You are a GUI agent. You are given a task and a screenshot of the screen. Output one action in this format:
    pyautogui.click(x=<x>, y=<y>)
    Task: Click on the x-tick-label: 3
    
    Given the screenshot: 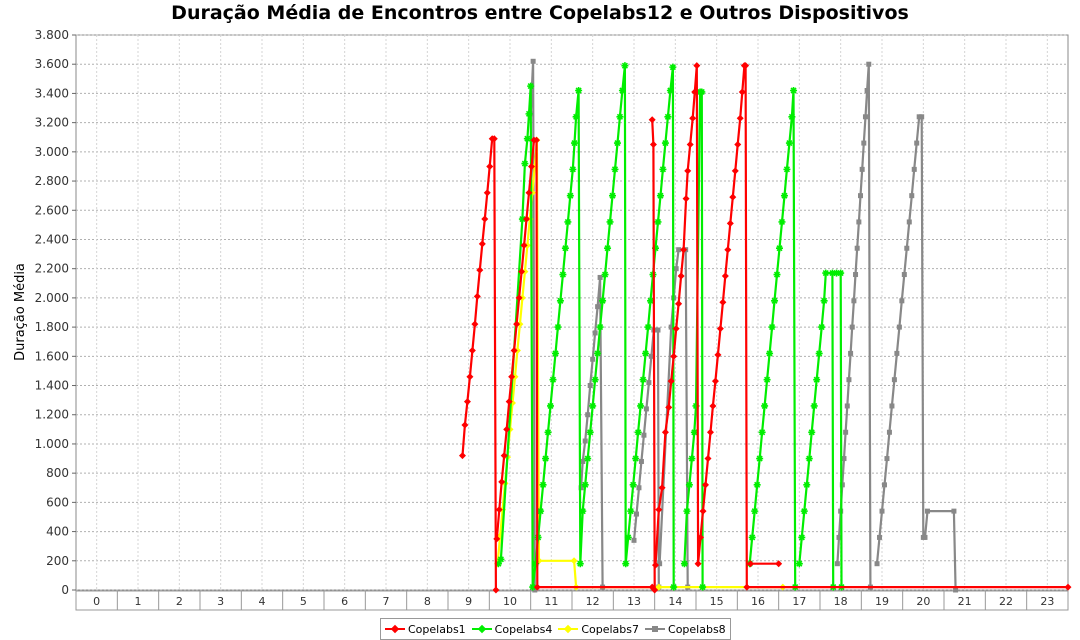 What is the action you would take?
    pyautogui.click(x=220, y=601)
    